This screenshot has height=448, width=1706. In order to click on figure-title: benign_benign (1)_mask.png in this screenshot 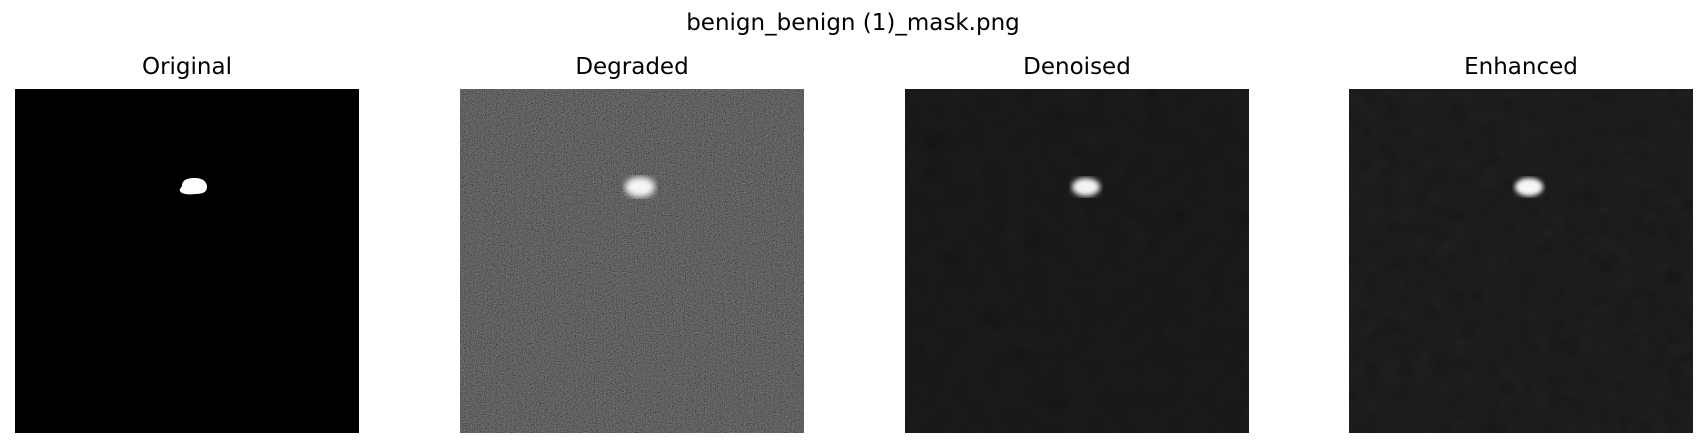, I will do `click(853, 23)`.